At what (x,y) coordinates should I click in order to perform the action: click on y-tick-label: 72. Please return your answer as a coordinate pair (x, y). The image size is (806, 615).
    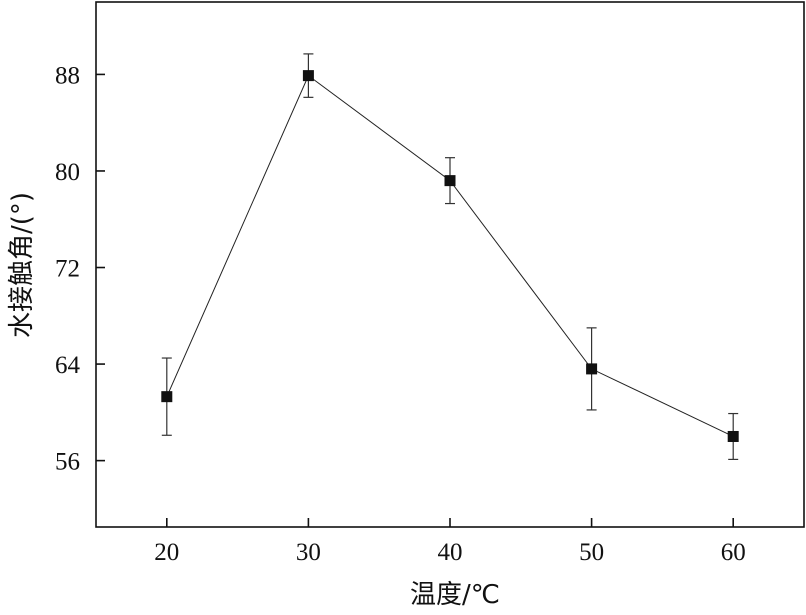
    Looking at the image, I should click on (67, 269).